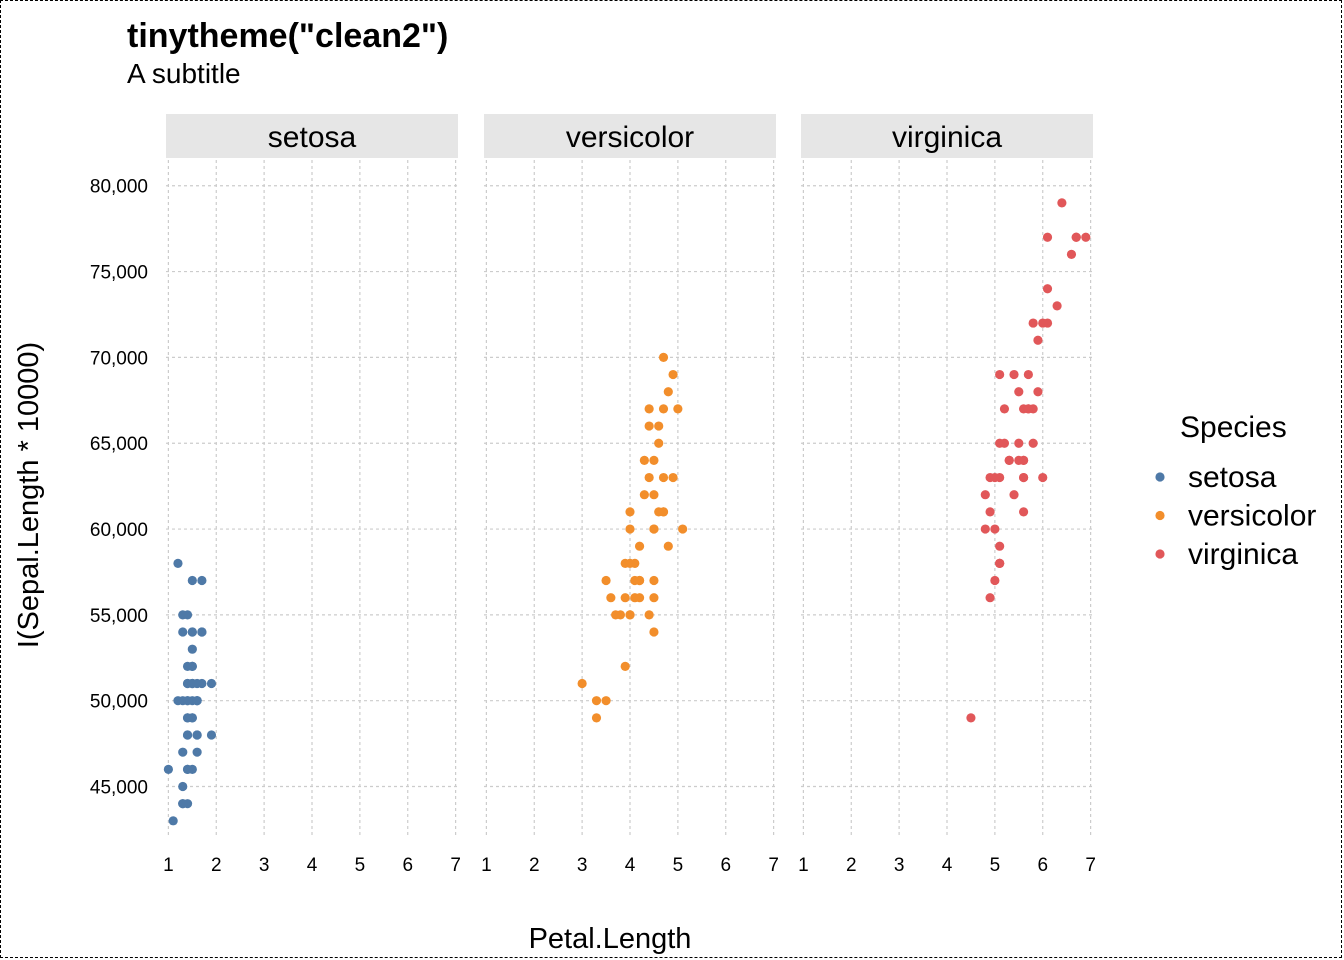 Image resolution: width=1344 pixels, height=960 pixels. I want to click on x-tick-label: 2, so click(216, 865).